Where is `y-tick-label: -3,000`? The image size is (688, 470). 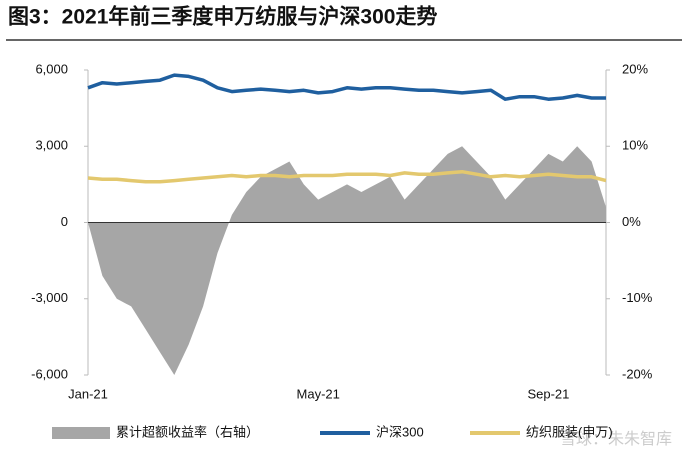
y-tick-label: -3,000 is located at coordinates (49, 297).